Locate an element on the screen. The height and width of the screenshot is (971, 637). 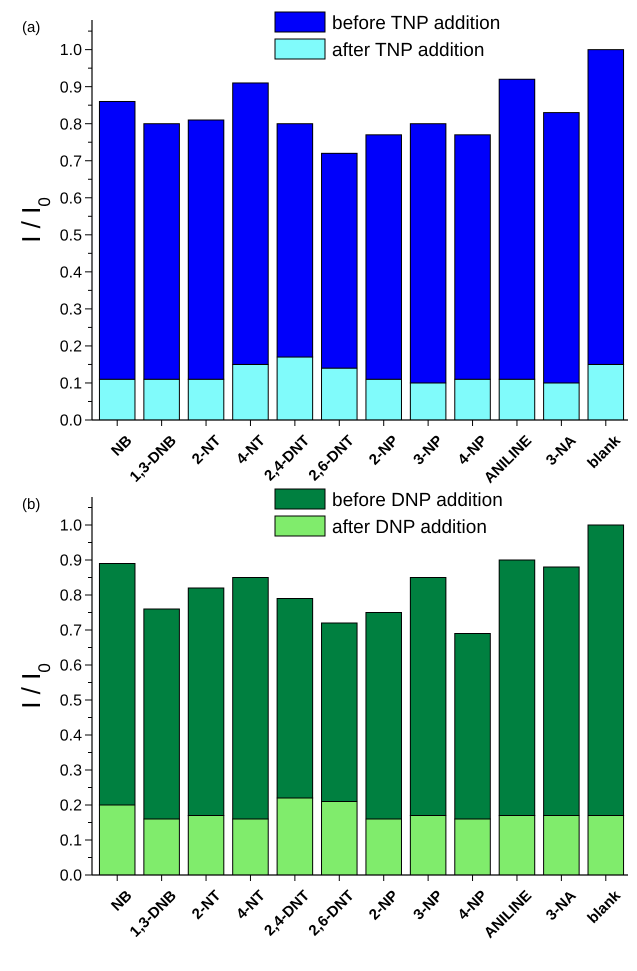
text: (a) is located at coordinates (31, 27).